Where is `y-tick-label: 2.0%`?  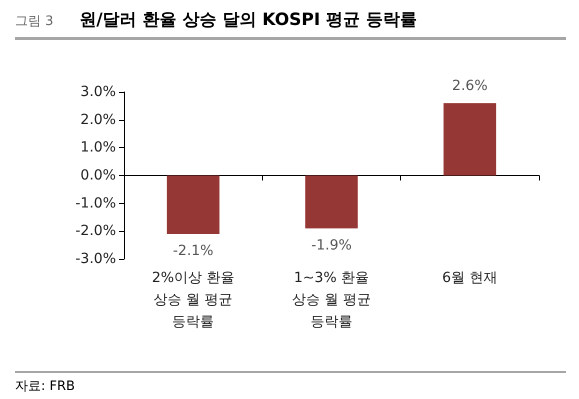
y-tick-label: 2.0% is located at coordinates (98, 120).